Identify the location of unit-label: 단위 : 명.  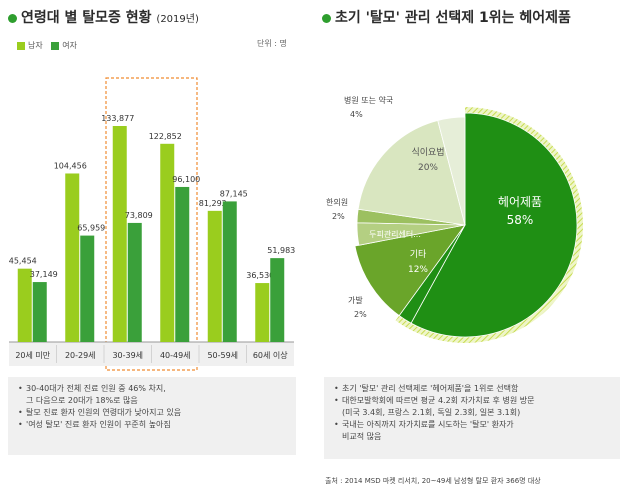
(272, 43).